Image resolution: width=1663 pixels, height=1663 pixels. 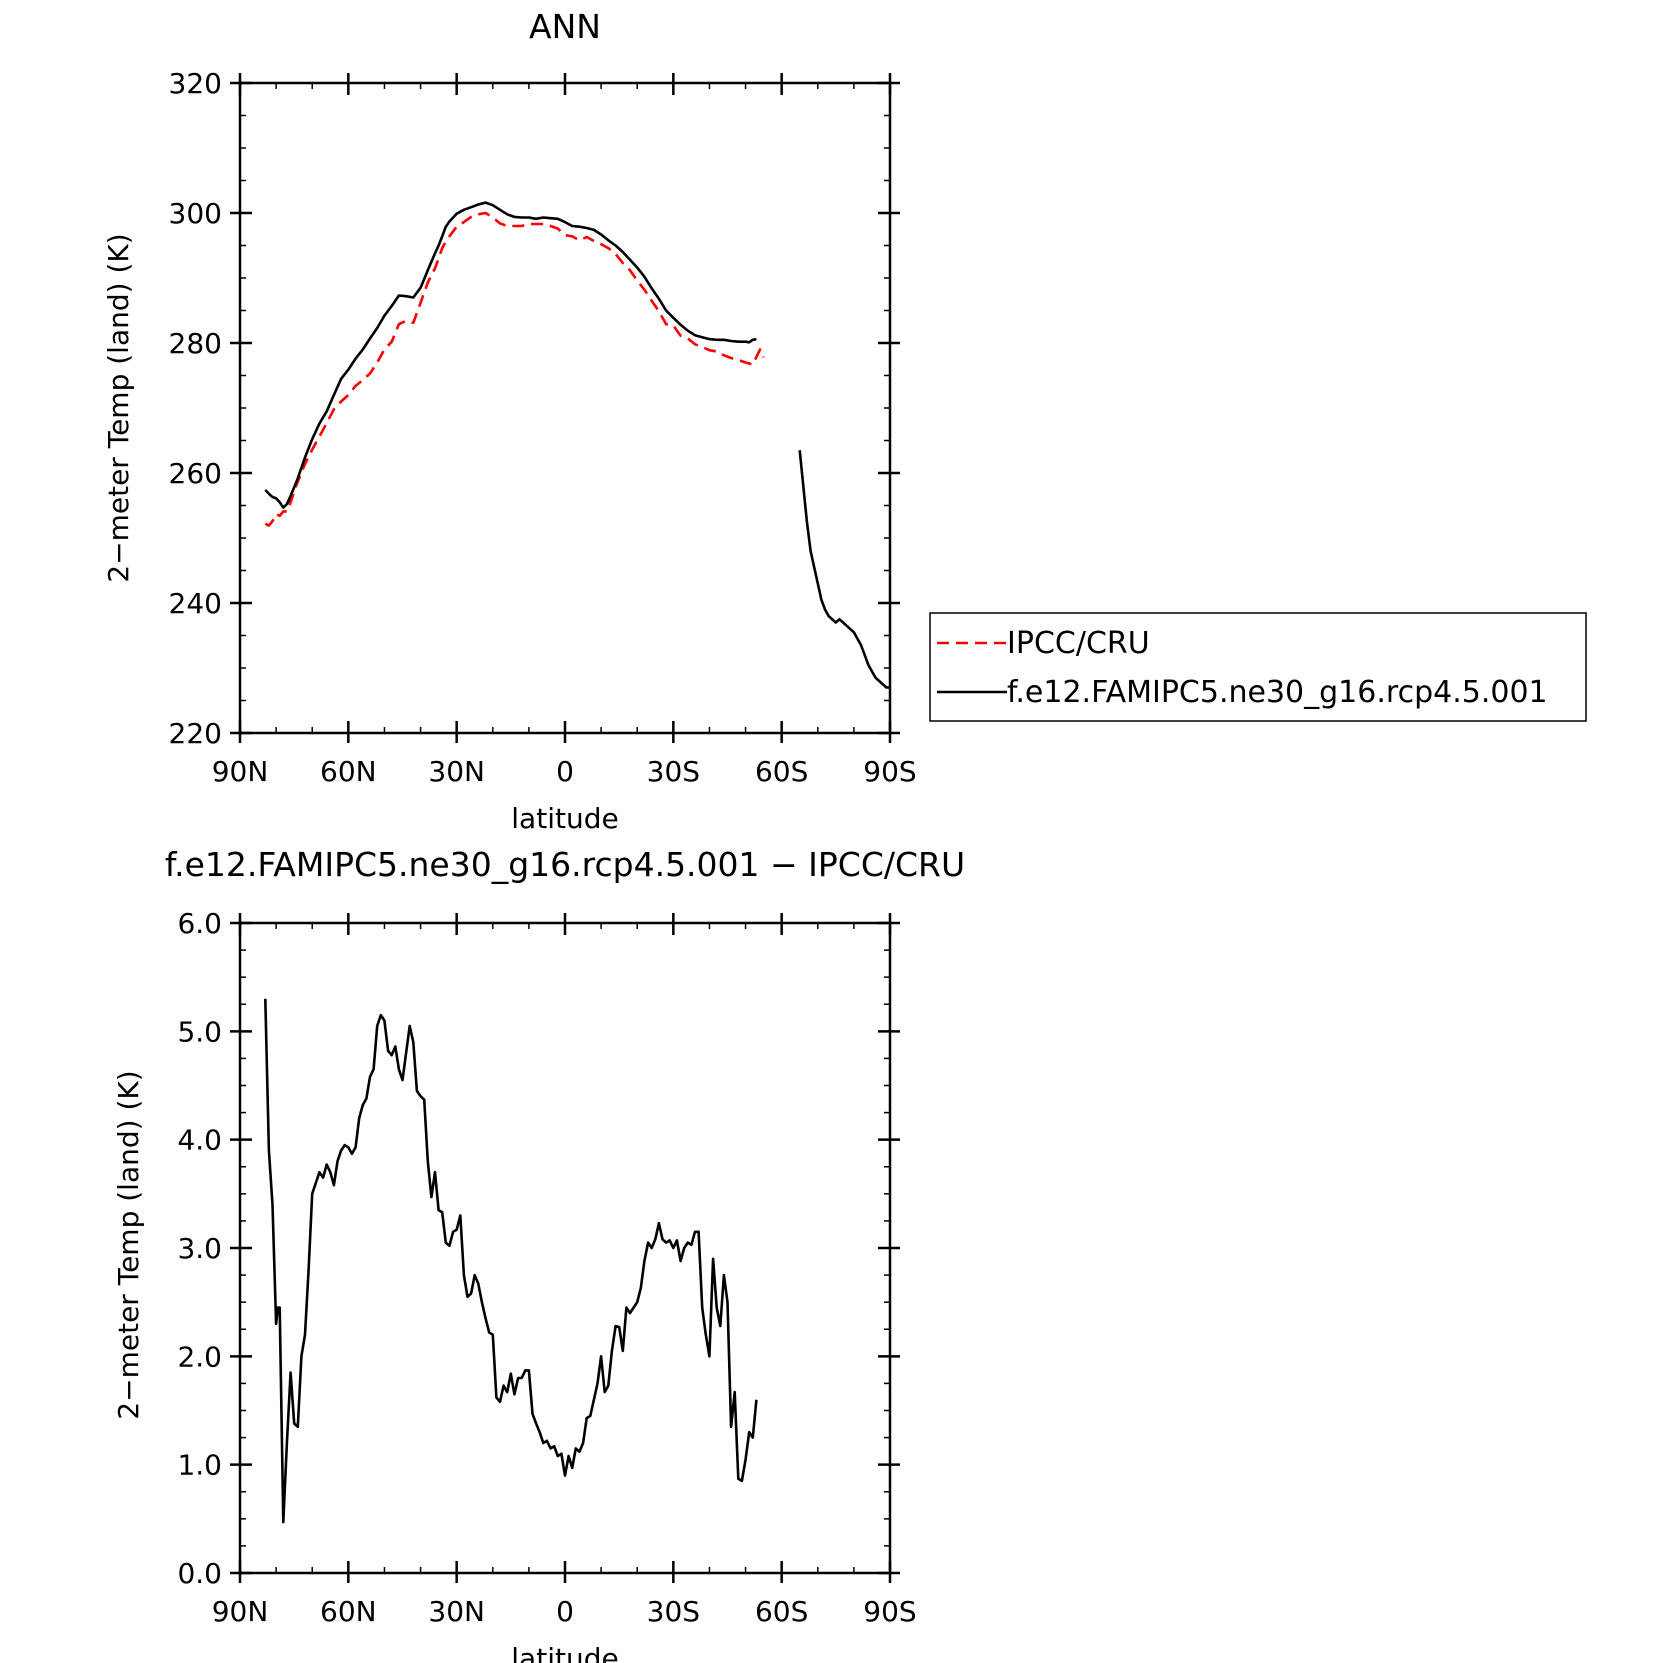 I want to click on bottom-chart-y-tick-label: 5.0, so click(x=199, y=1031).